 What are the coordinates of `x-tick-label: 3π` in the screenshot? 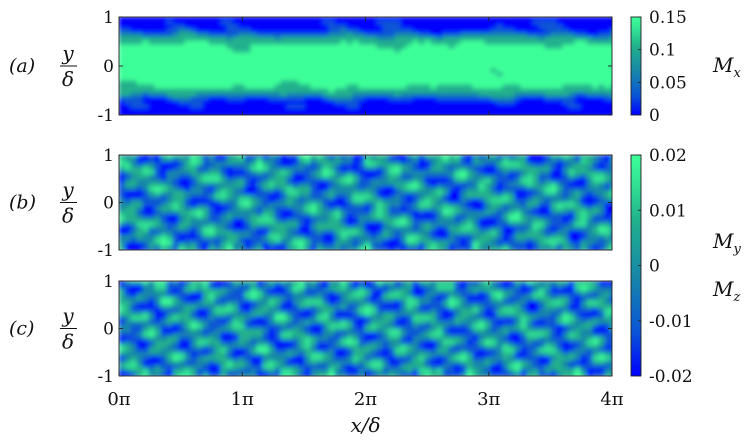 It's located at (488, 399).